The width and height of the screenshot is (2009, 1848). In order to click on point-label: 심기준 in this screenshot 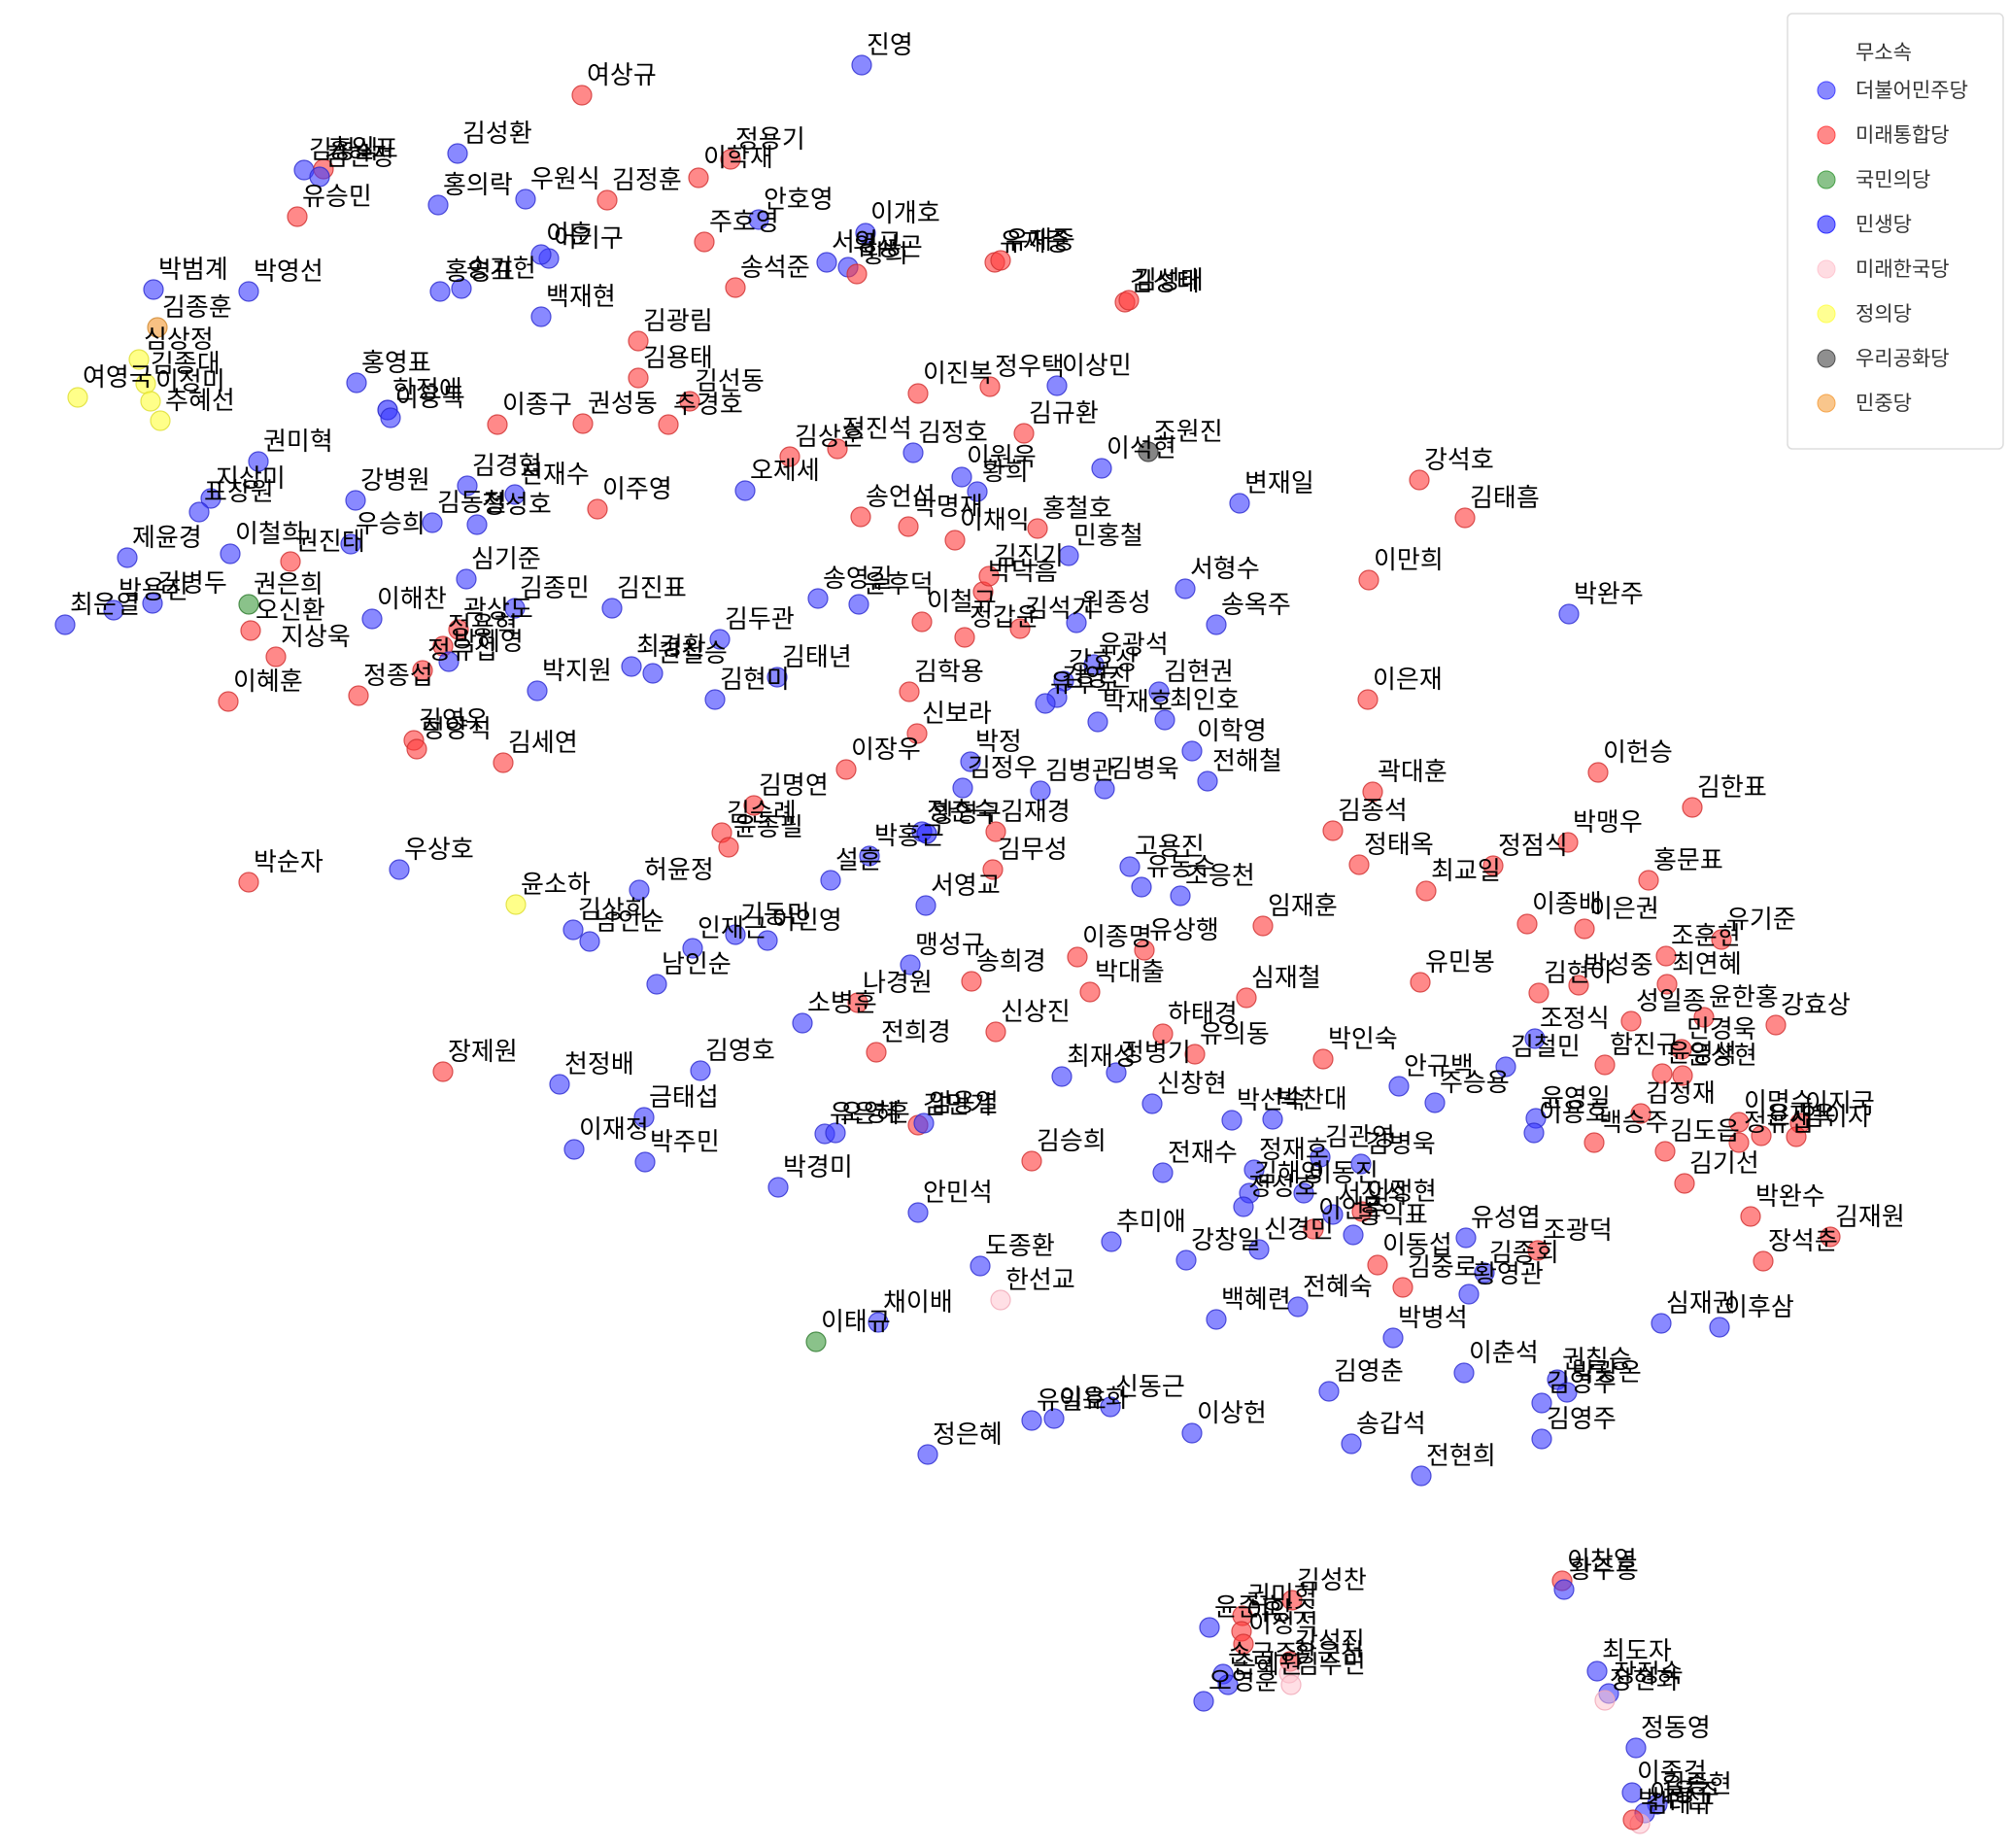, I will do `click(506, 559)`.